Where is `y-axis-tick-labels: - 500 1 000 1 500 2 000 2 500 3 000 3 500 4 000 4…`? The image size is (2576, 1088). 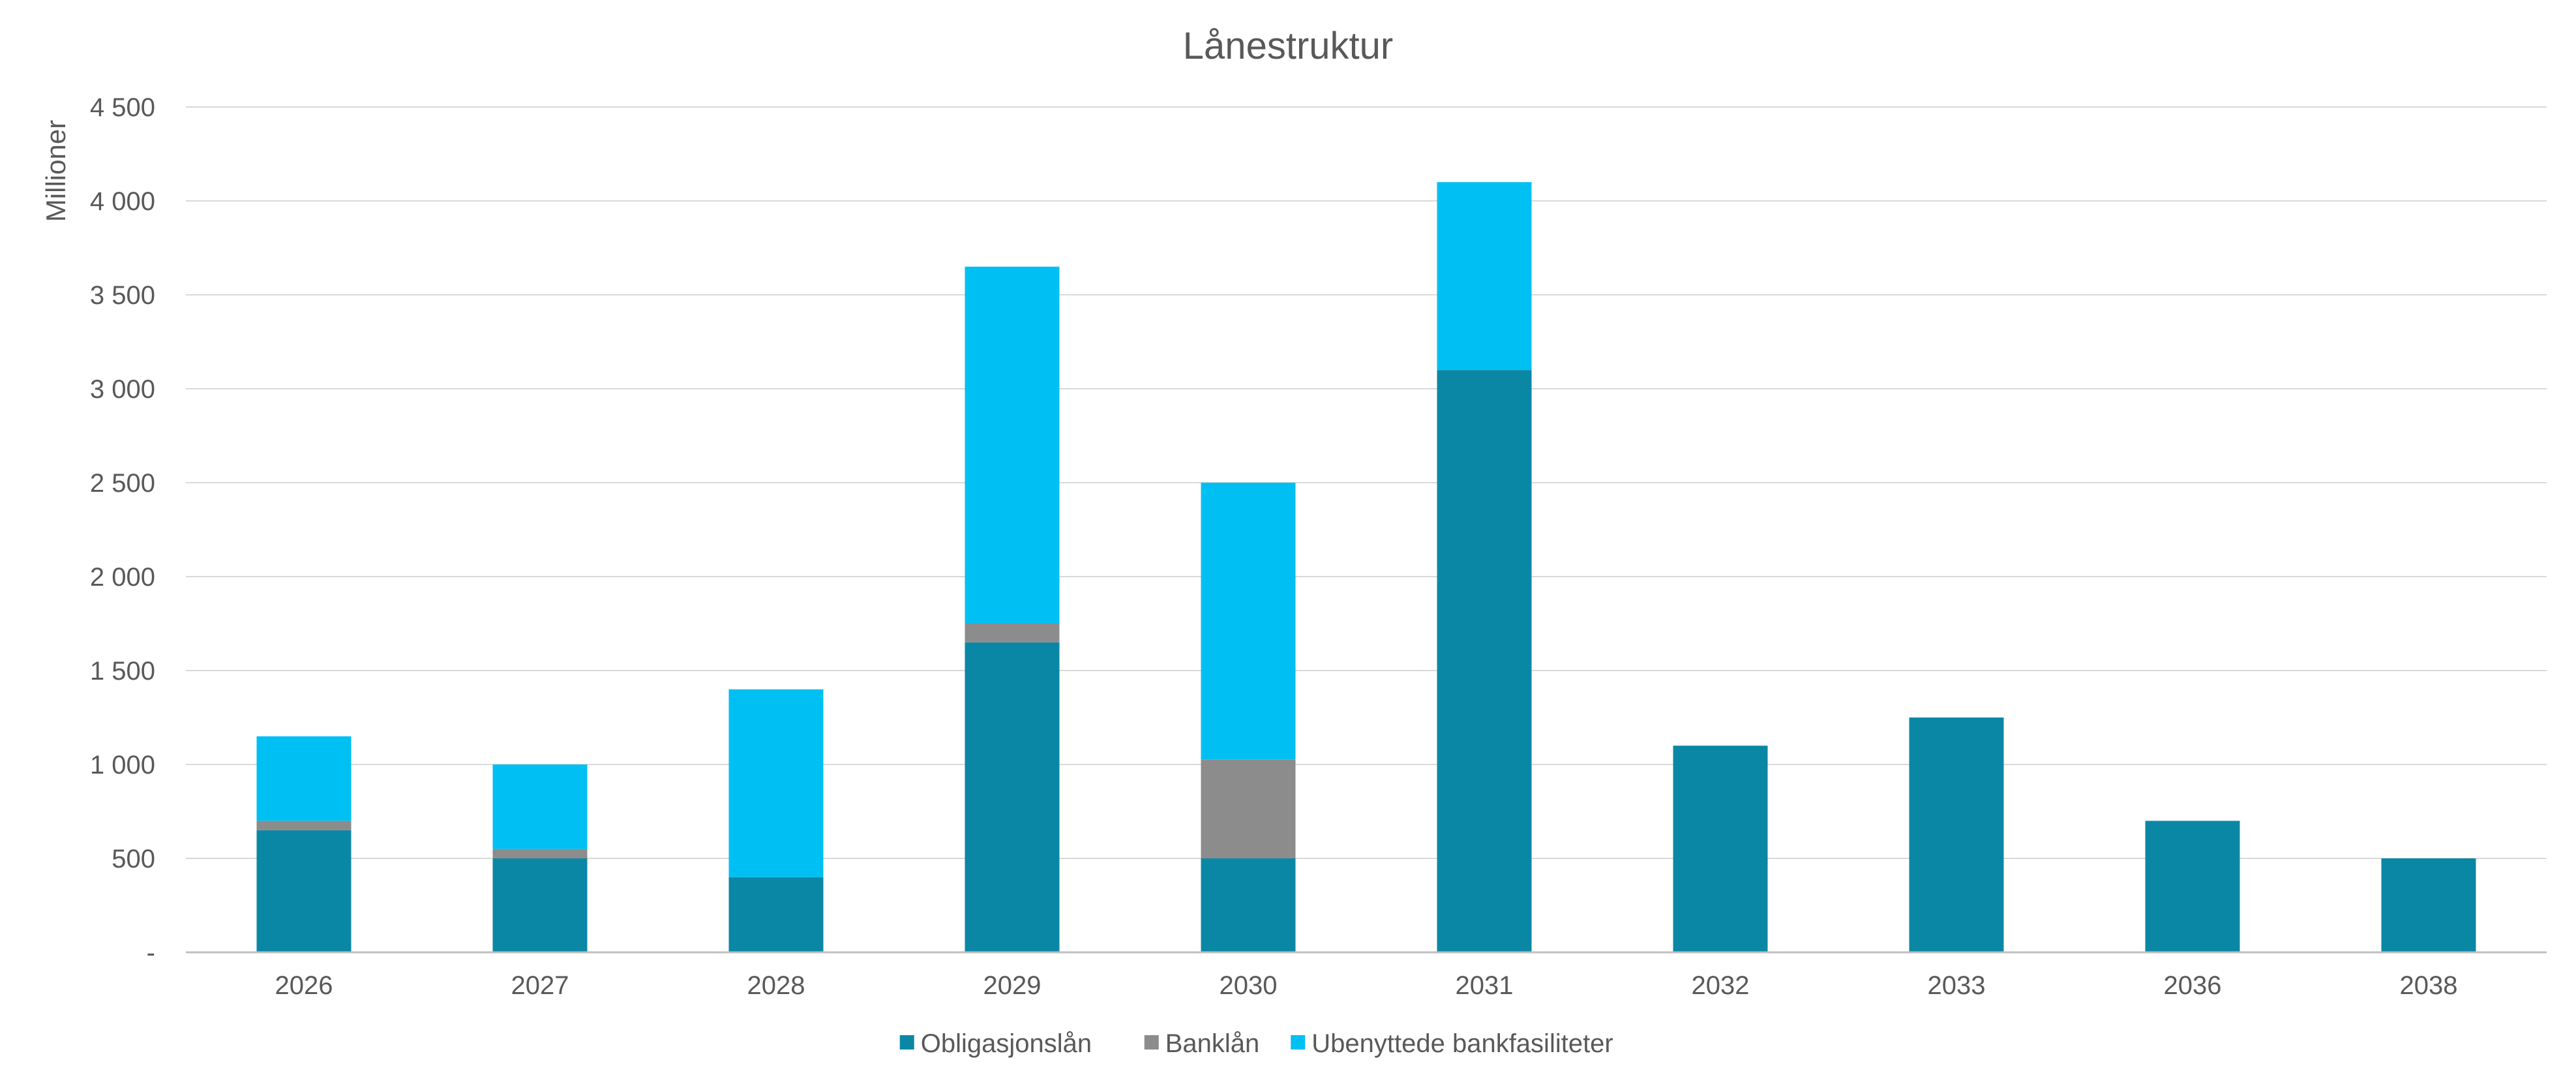 y-axis-tick-labels: - 500 1 000 1 500 2 000 2 500 3 000 3 500 4 000 4… is located at coordinates (122, 530).